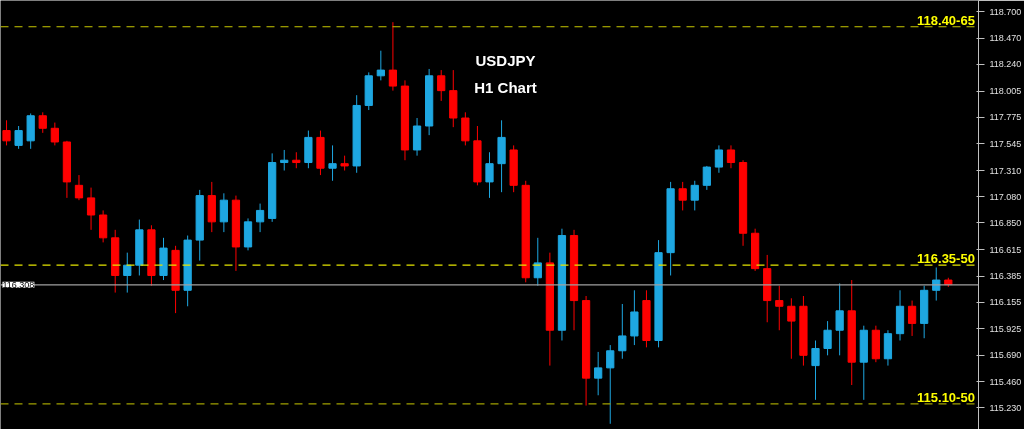 This screenshot has width=1024, height=429. I want to click on y-tick-label: 117.545, so click(1005, 143).